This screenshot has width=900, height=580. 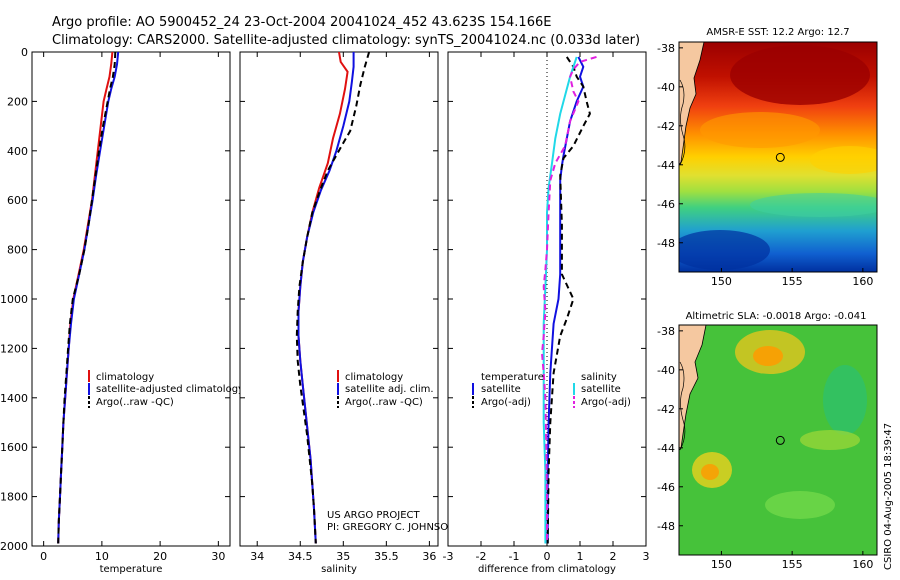 I want to click on x-tick-label: 36, so click(x=429, y=556).